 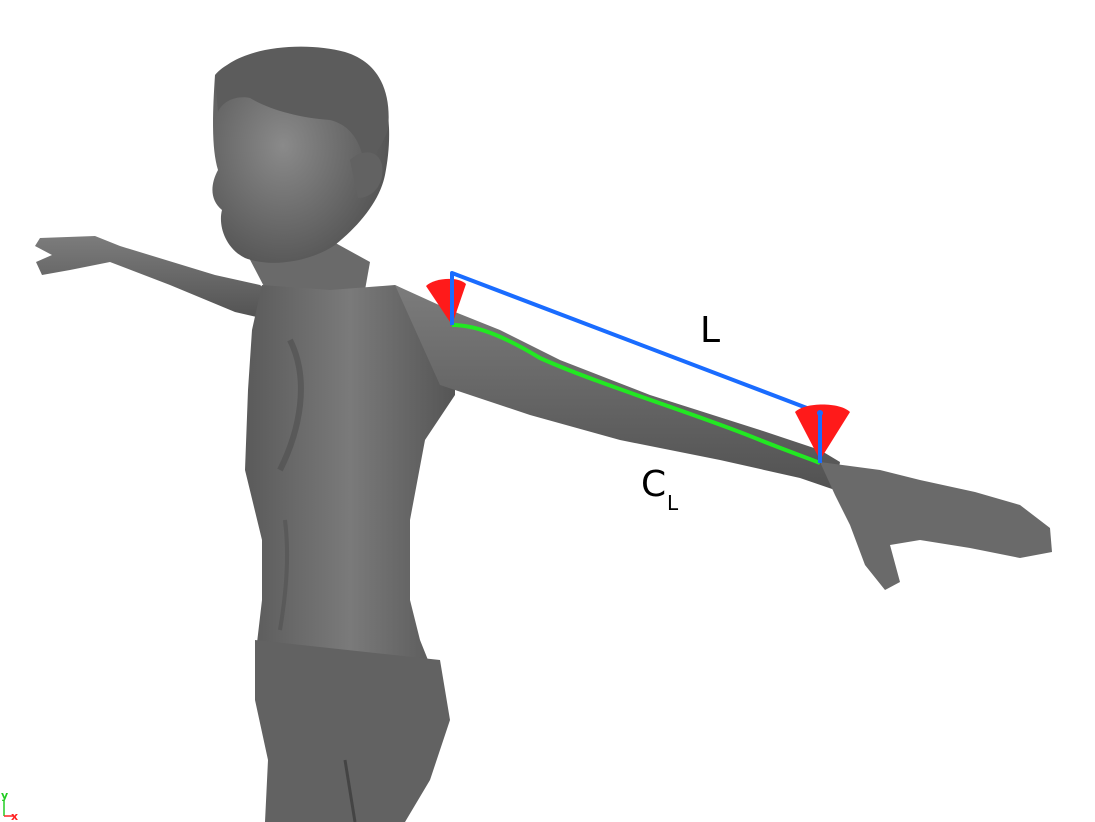 What do you see at coordinates (157, 278) in the screenshot?
I see `left-arm` at bounding box center [157, 278].